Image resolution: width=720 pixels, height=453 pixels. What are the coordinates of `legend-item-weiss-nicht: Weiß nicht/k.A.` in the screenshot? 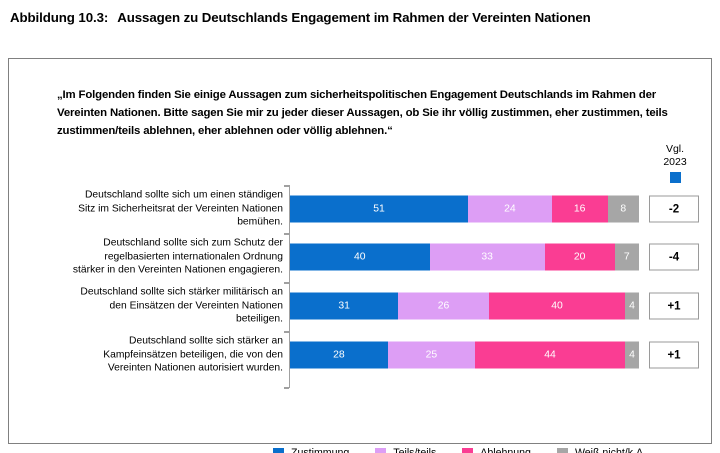 It's located at (601, 450).